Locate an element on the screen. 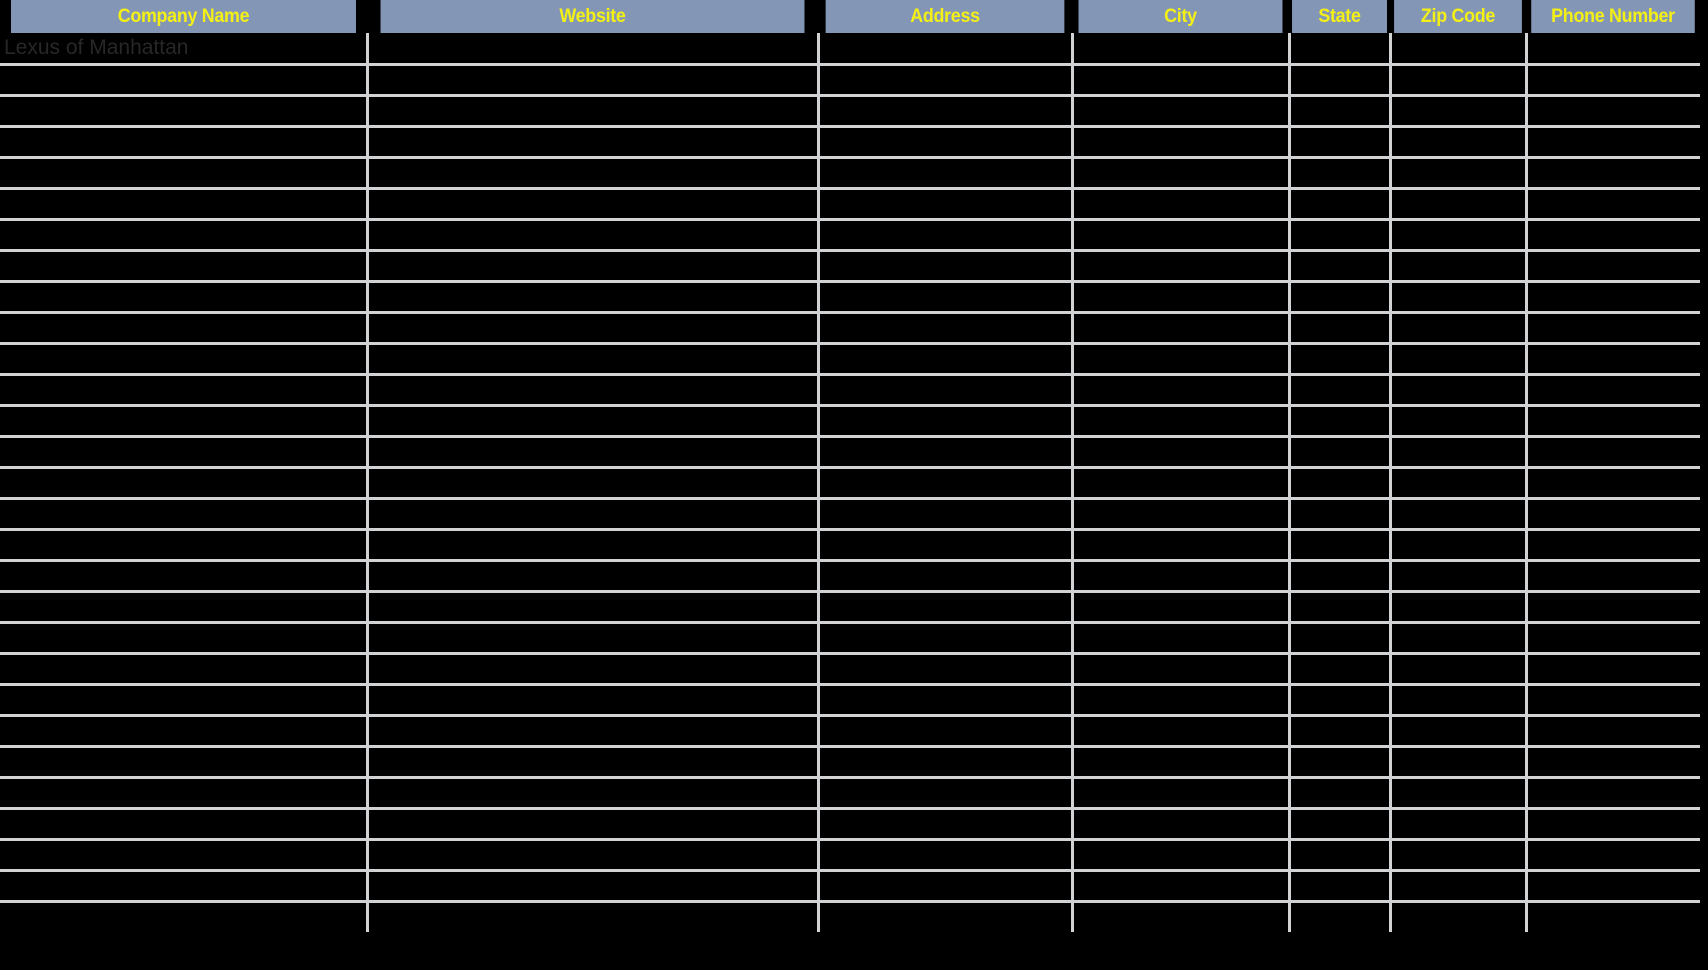 The width and height of the screenshot is (1708, 970). cell-company-name: Lexus of Manhattan is located at coordinates (184, 49).